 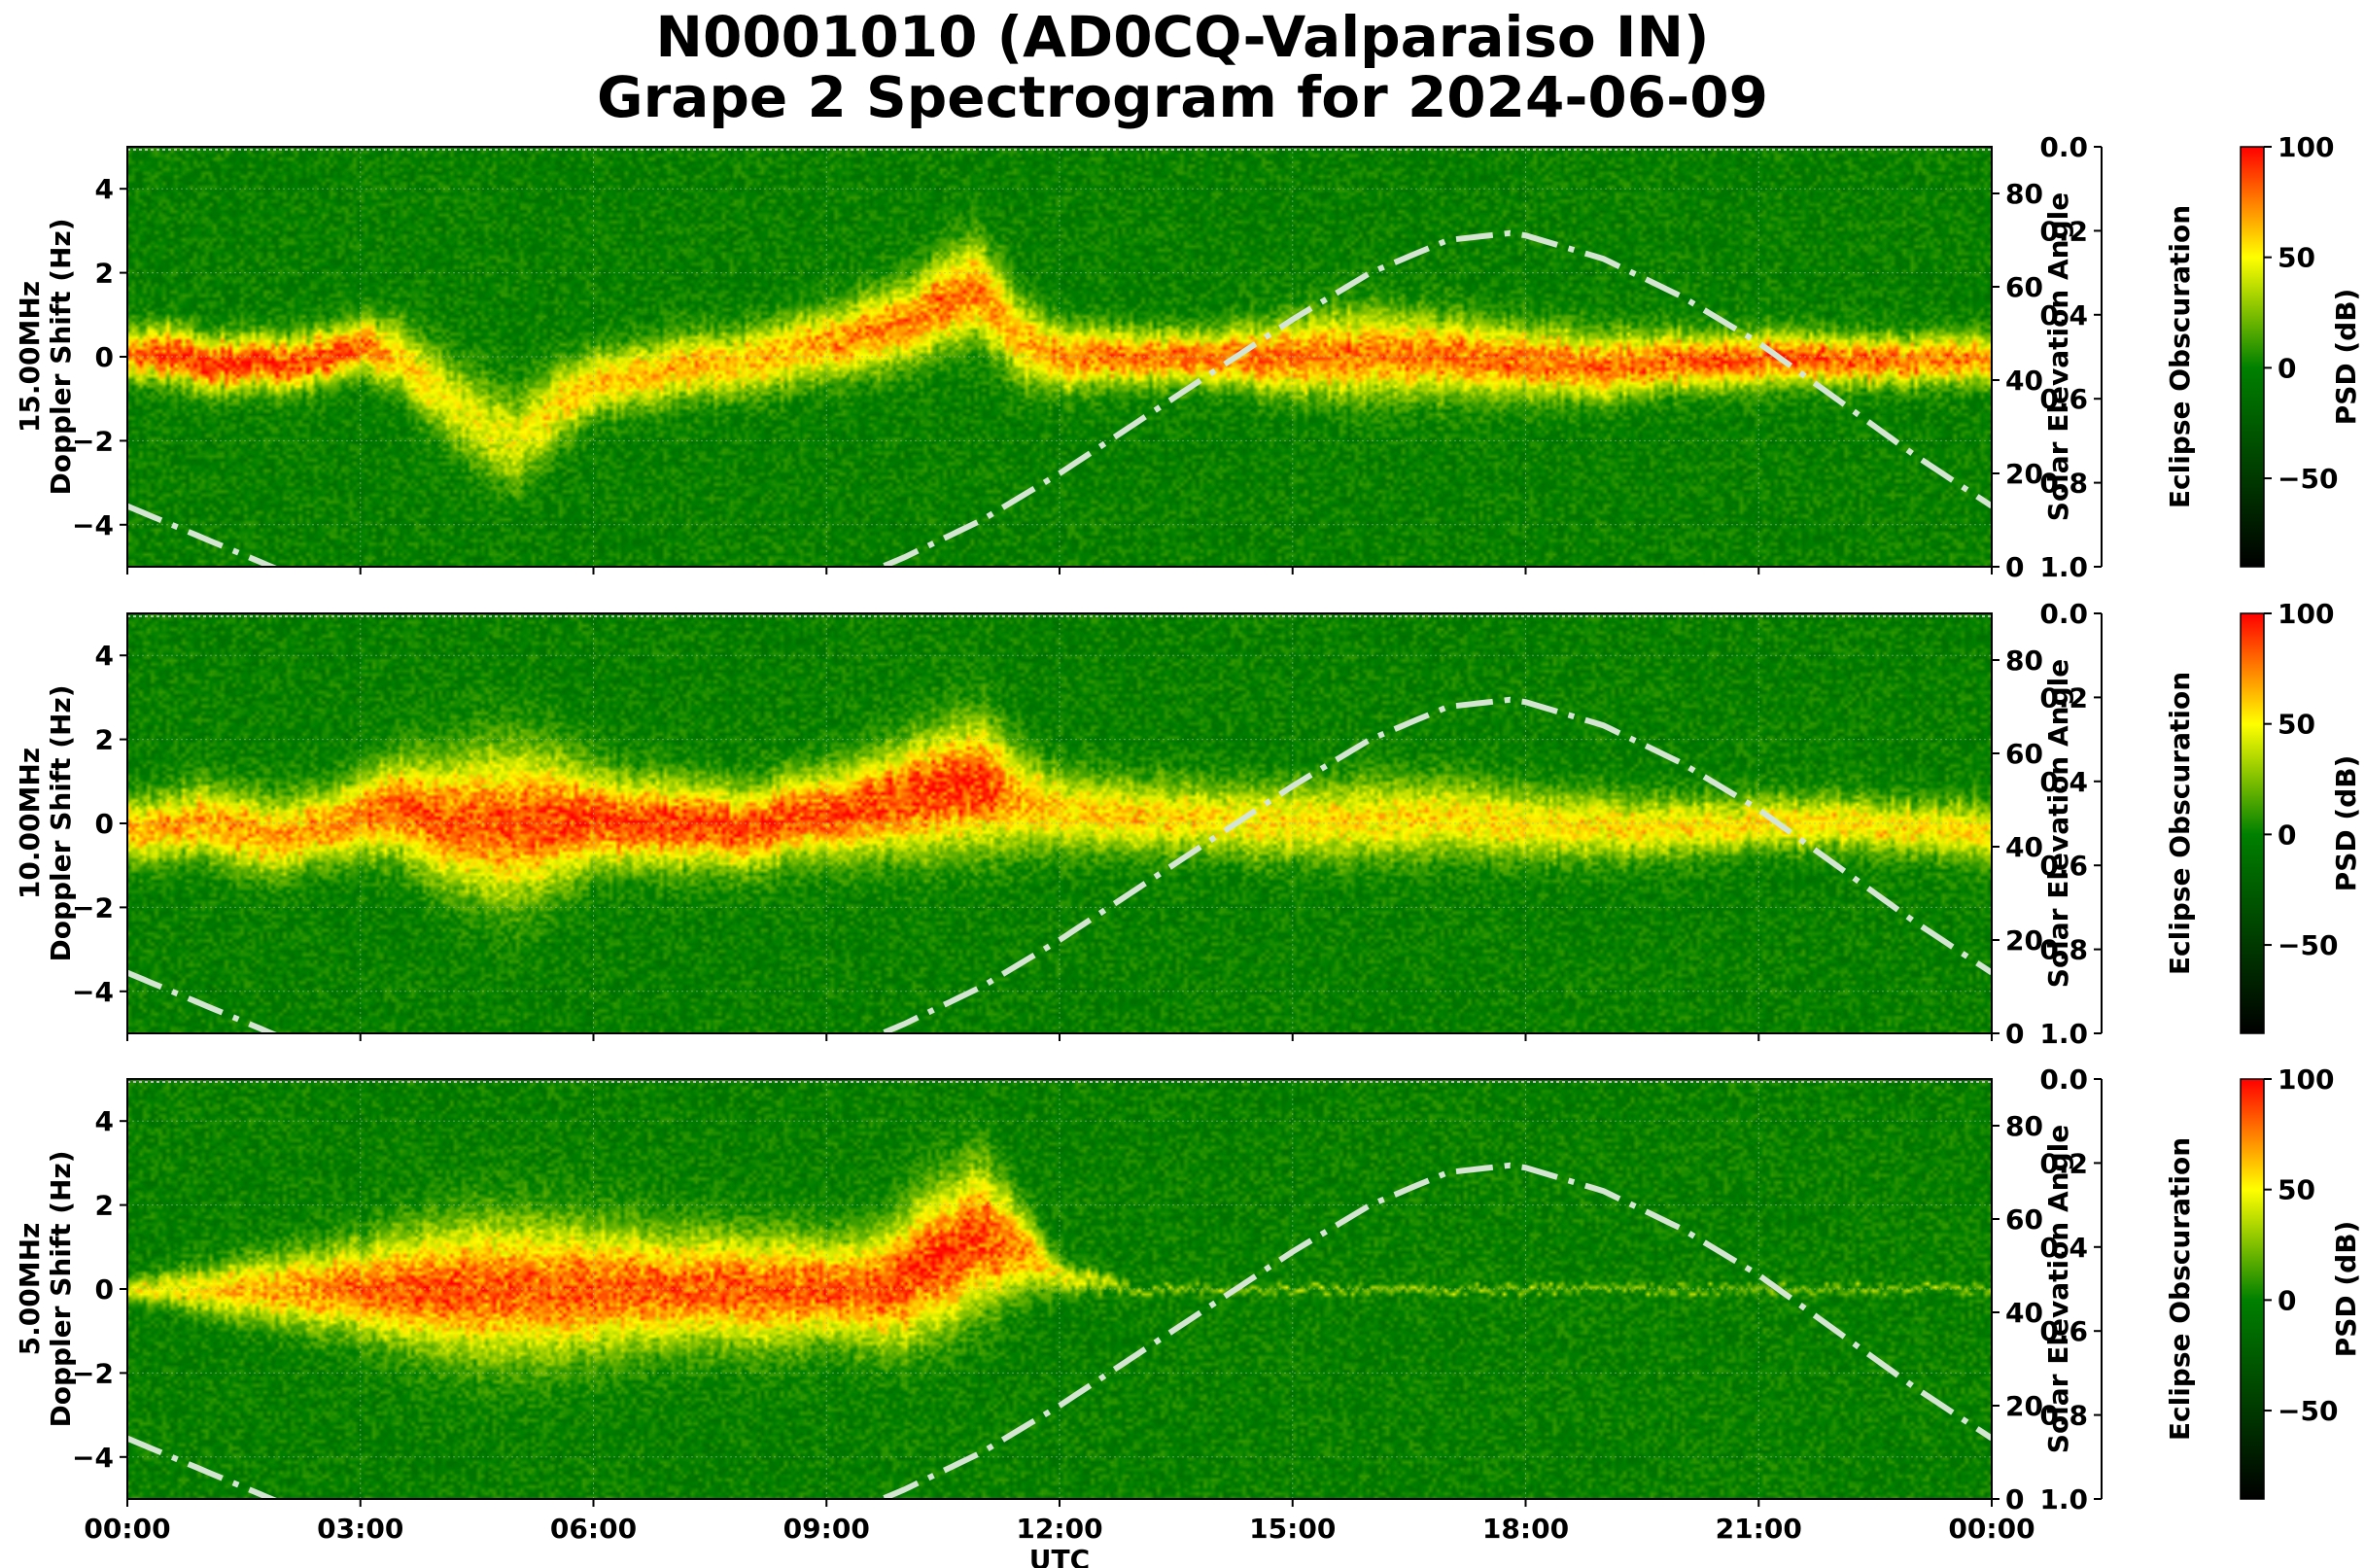 I want to click on x-tick-label: 06:00, so click(x=593, y=1529).